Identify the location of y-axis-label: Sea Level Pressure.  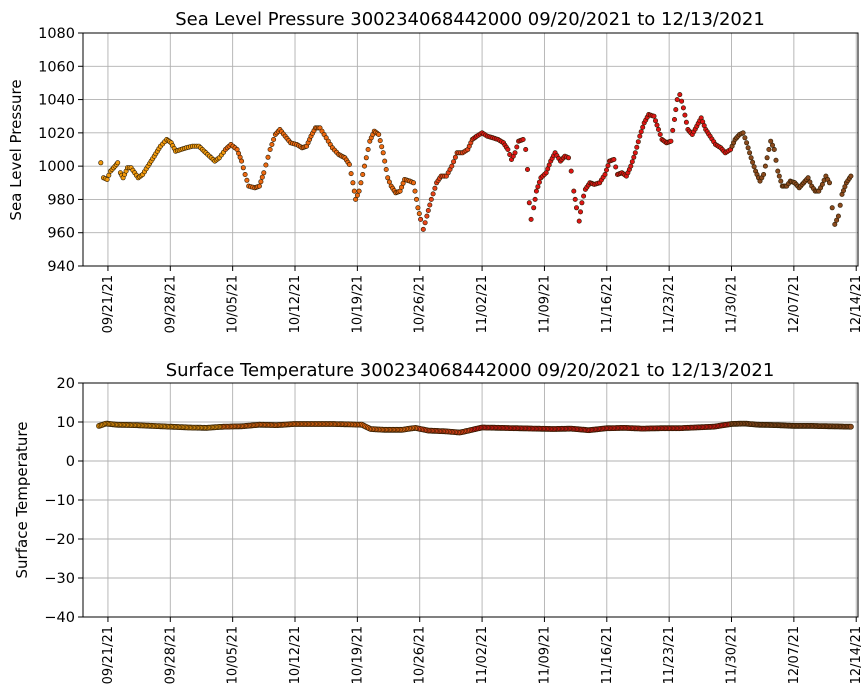
(16, 149).